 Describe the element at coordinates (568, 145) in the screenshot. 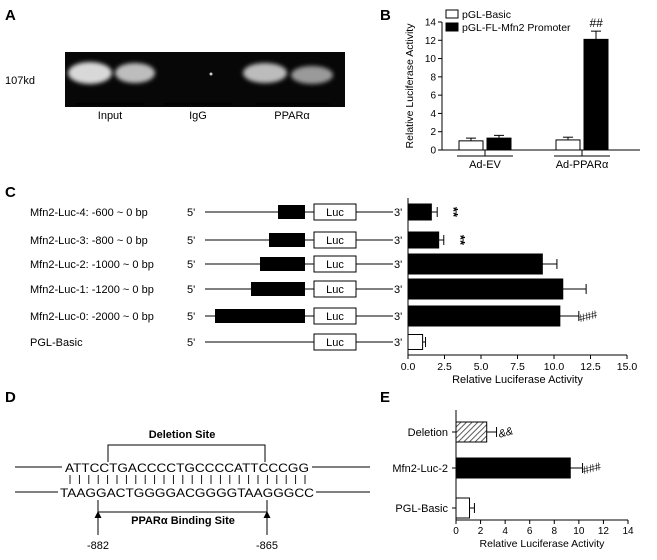

I see `bar-pgl-basic-ad-ppar` at that location.